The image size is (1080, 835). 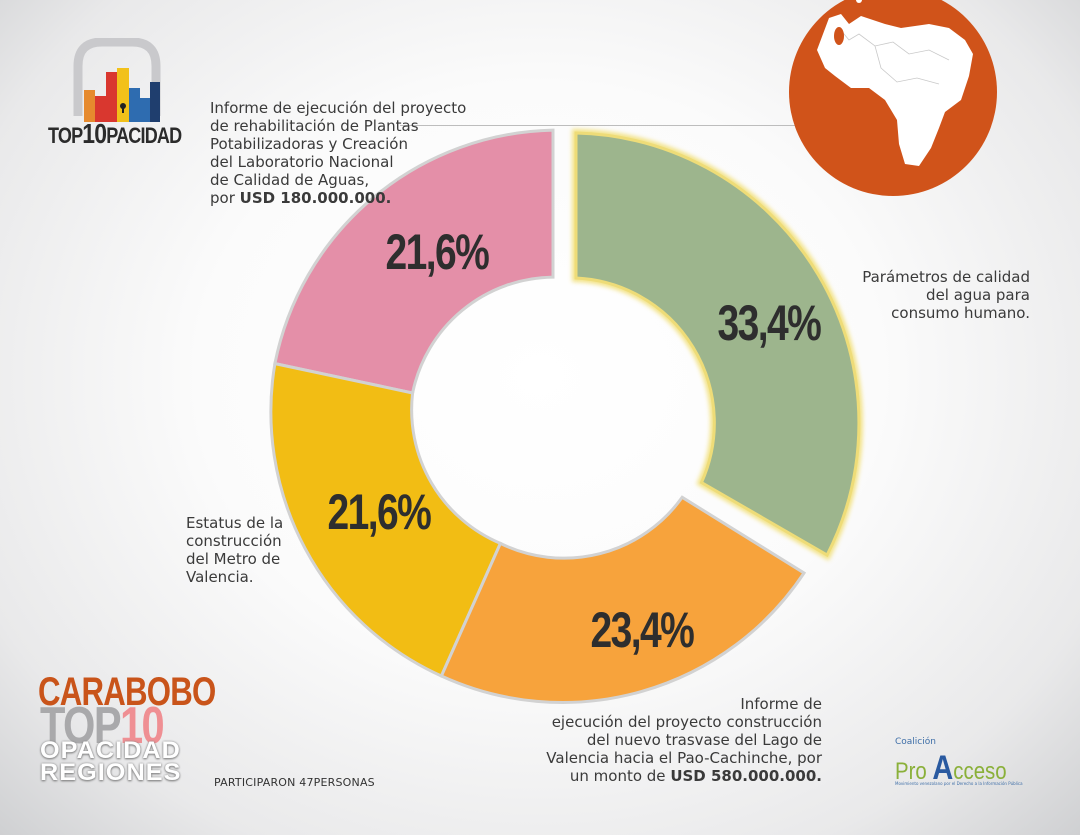 What do you see at coordinates (915, 742) in the screenshot?
I see `partner-small-text: Coalición` at bounding box center [915, 742].